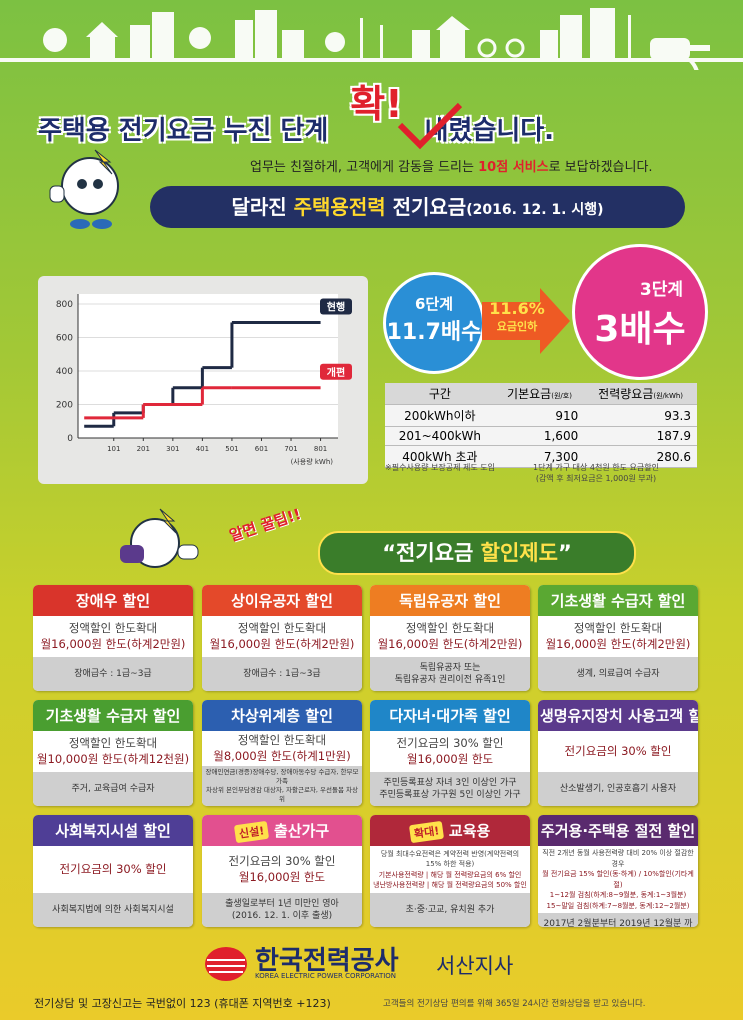 This screenshot has height=1020, width=743. What do you see at coordinates (339, 207) in the screenshot?
I see `banner-highlight: 주택용전력` at bounding box center [339, 207].